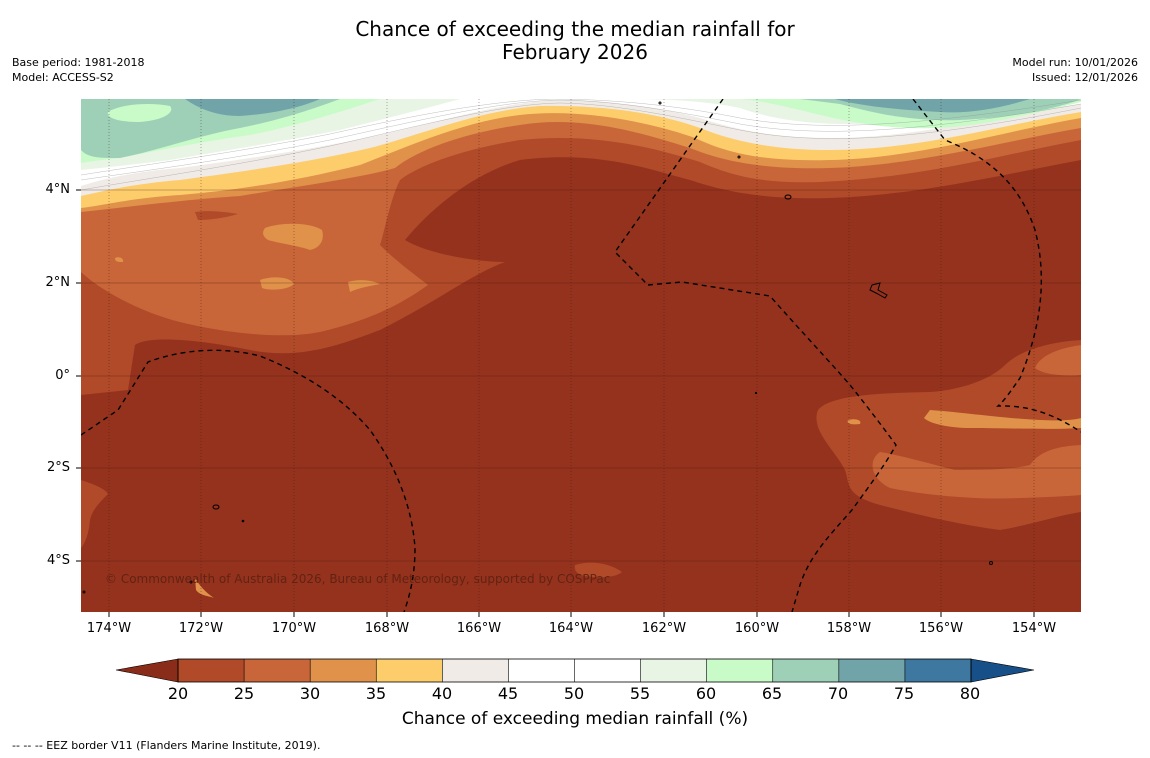  I want to click on lon-tick-label: 170°W, so click(294, 628).